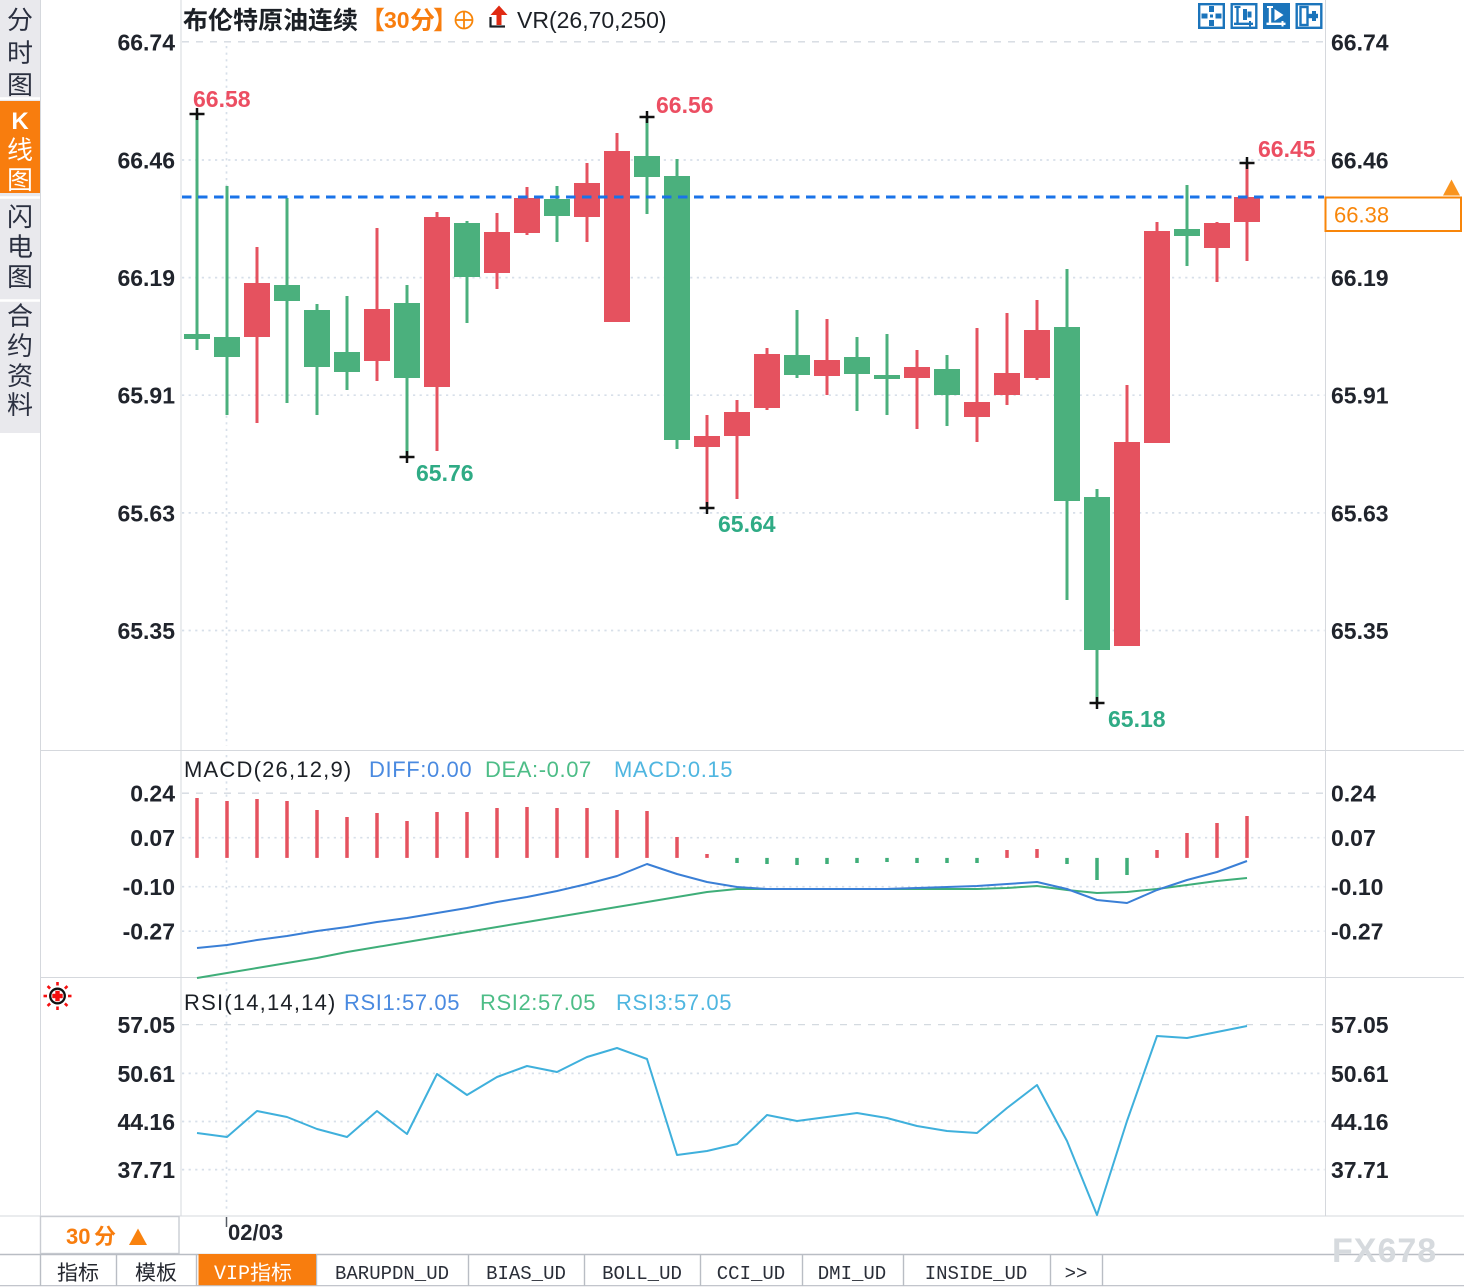 The width and height of the screenshot is (1464, 1288). I want to click on svg-text: 66.45, so click(1287, 149).